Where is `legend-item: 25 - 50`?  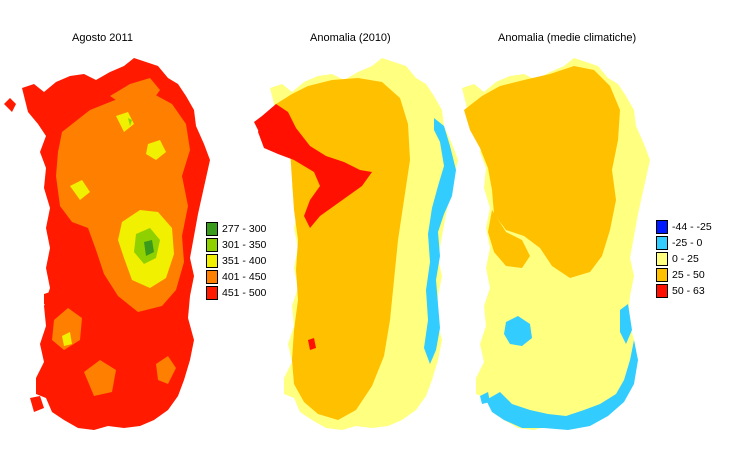 legend-item: 25 - 50 is located at coordinates (684, 275).